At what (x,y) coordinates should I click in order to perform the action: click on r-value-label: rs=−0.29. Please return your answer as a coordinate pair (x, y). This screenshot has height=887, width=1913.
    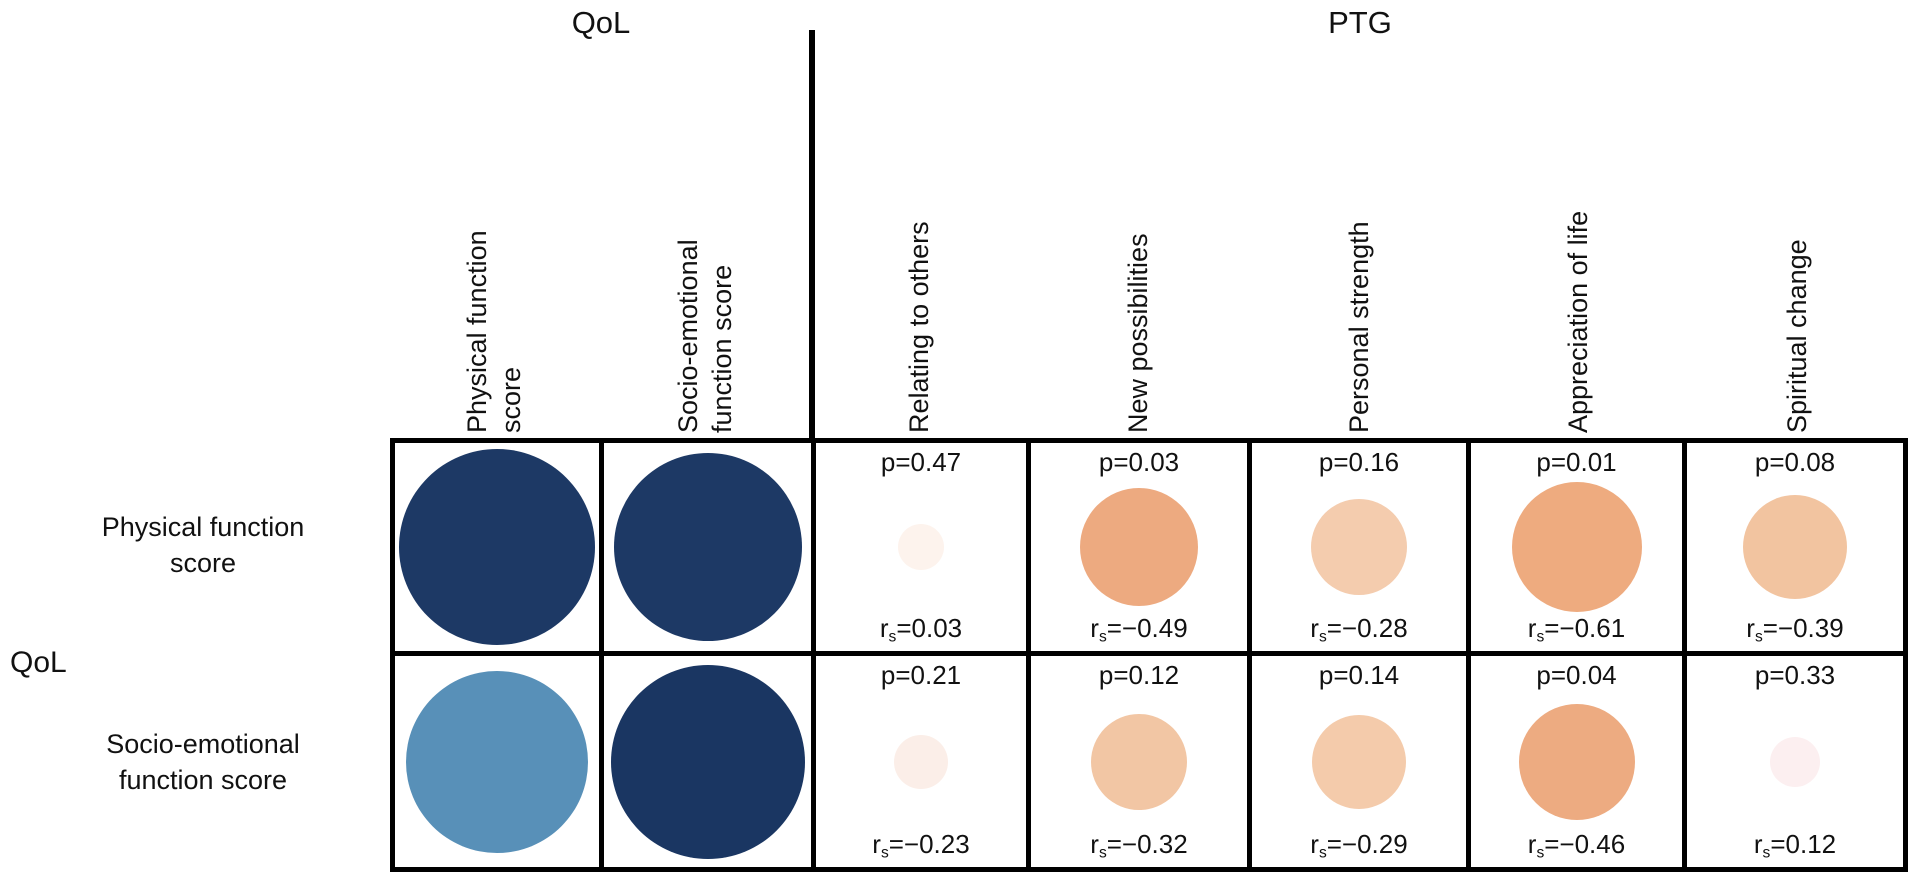
    Looking at the image, I should click on (1359, 844).